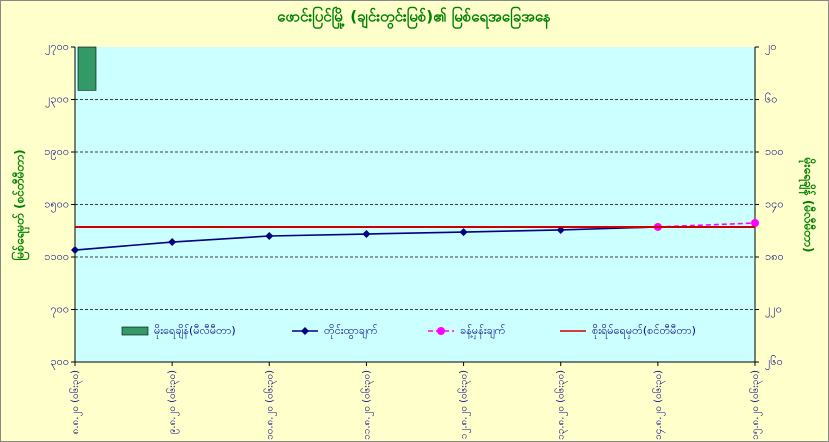 This screenshot has width=829, height=442. I want to click on y2-tick-label: ၁၈၀, so click(774, 256).